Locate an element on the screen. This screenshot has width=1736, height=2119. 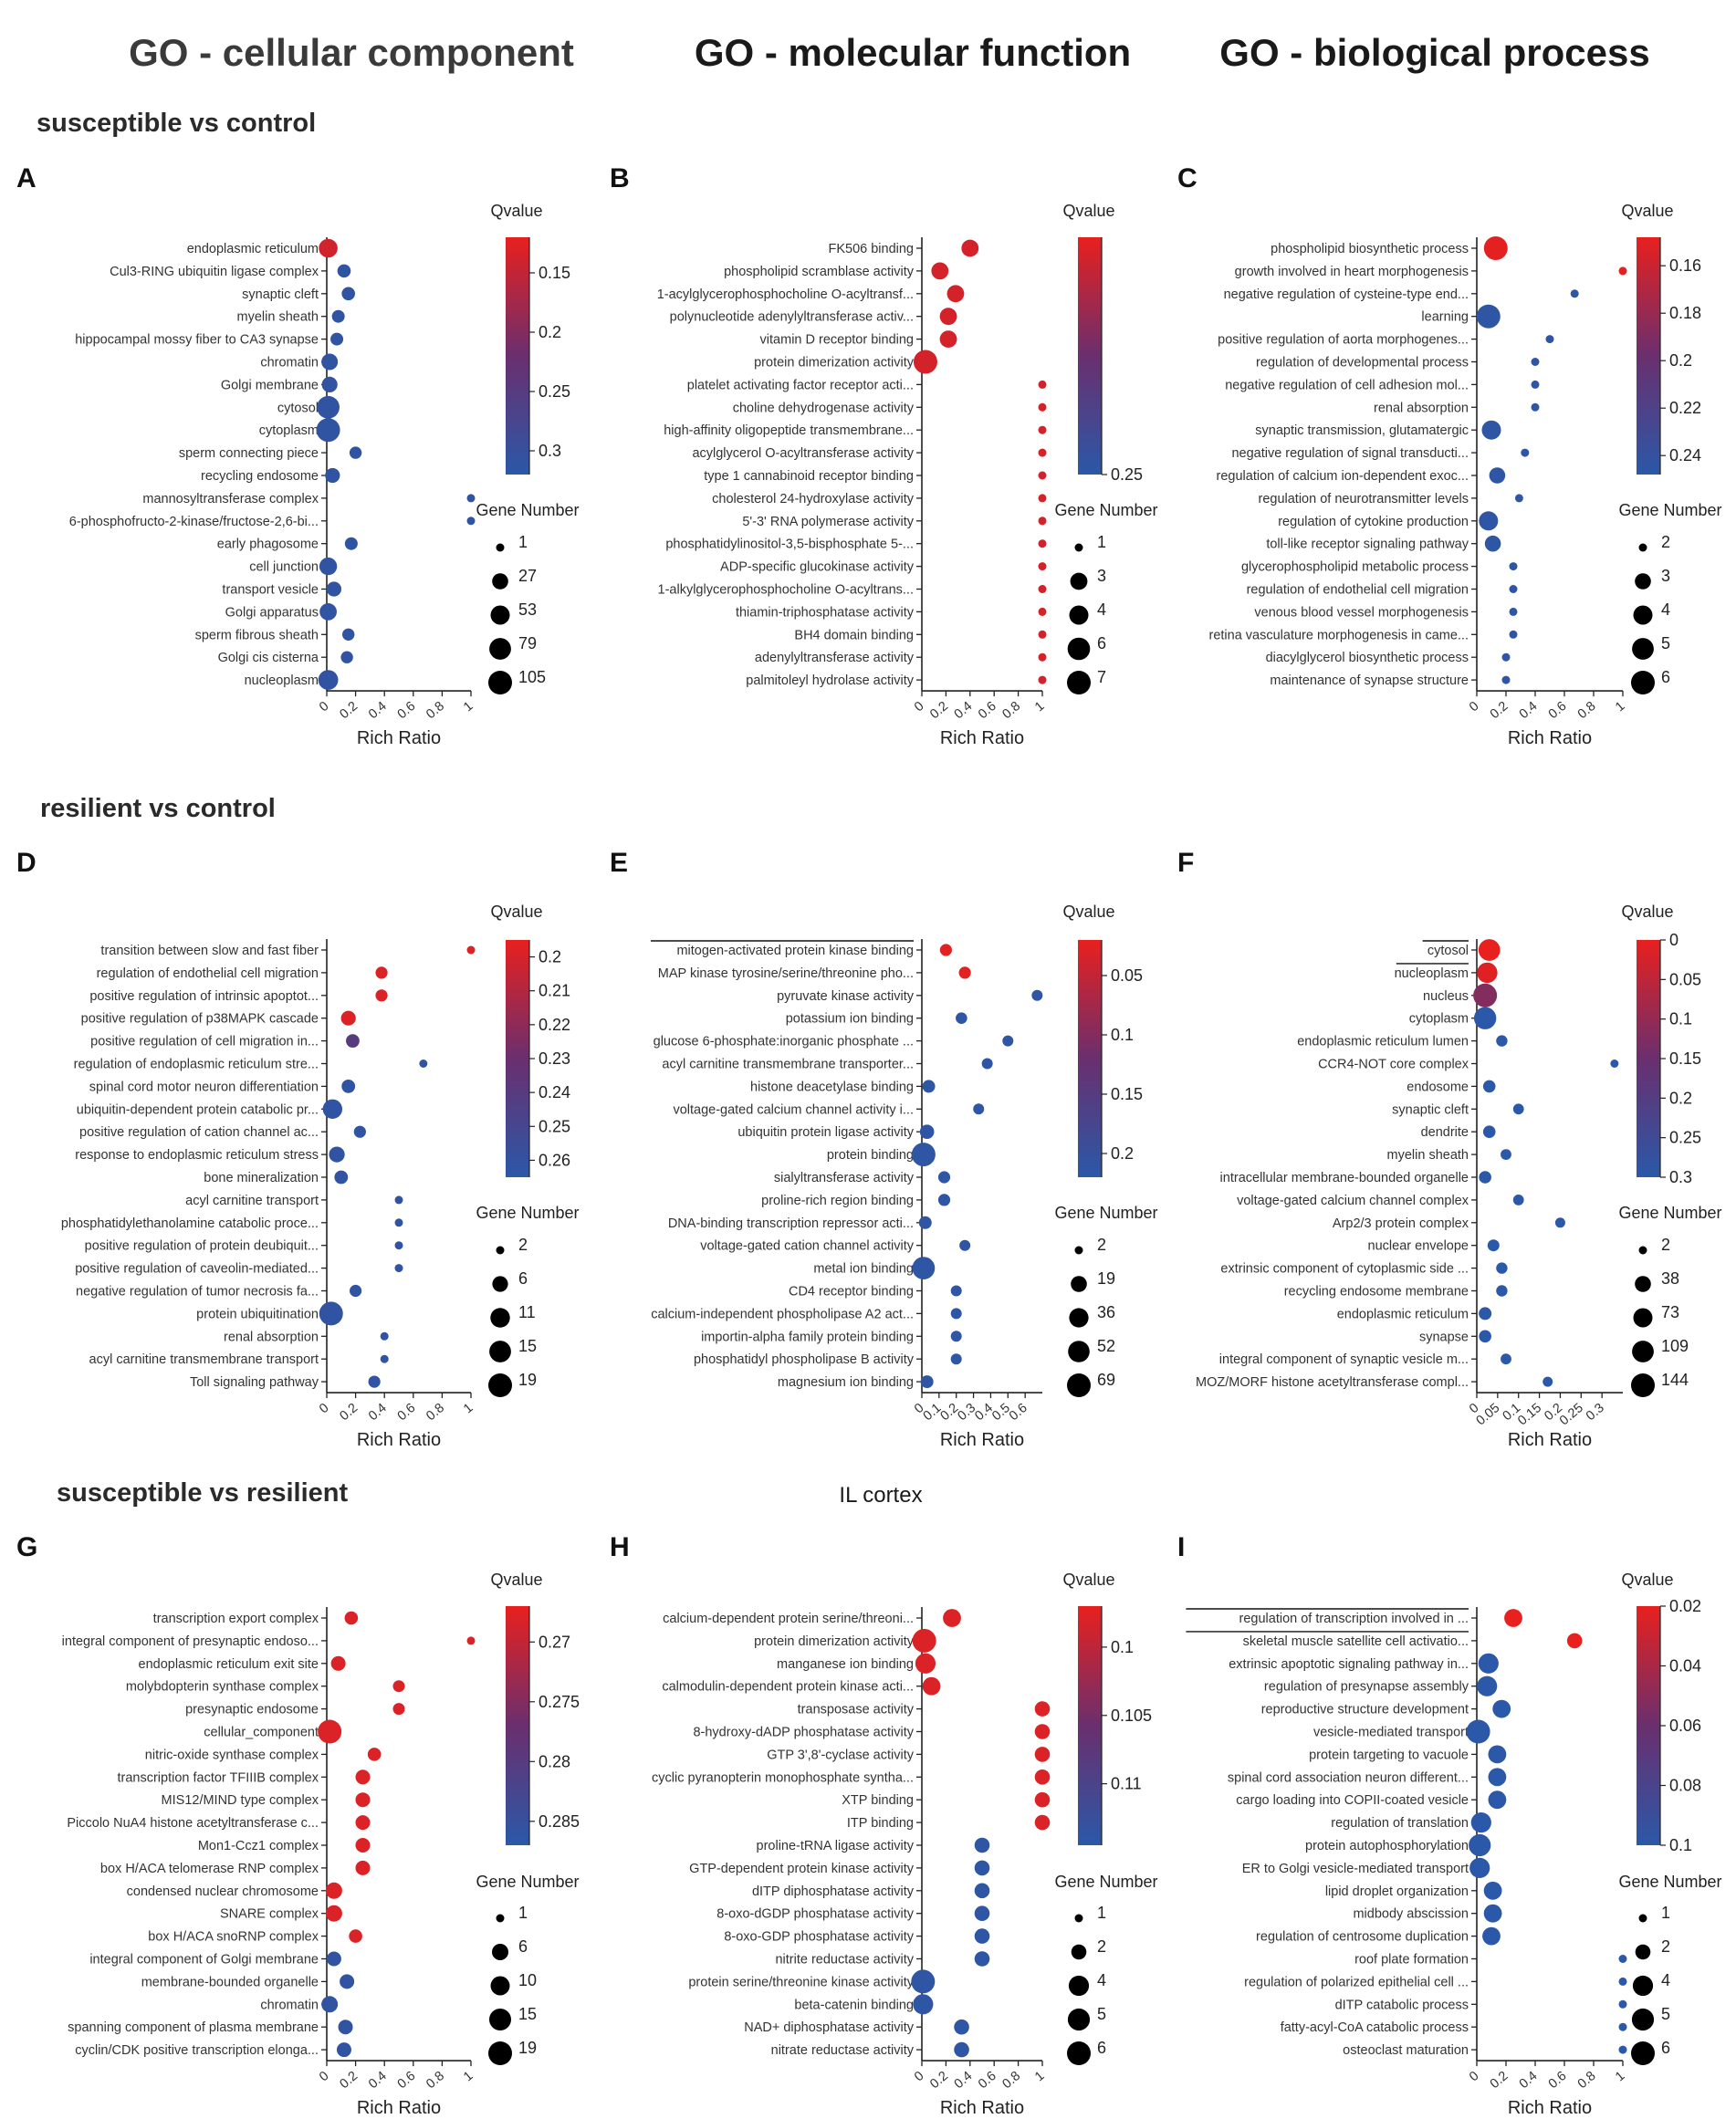
colorbar-tick-label: 0.1 is located at coordinates (1122, 1035).